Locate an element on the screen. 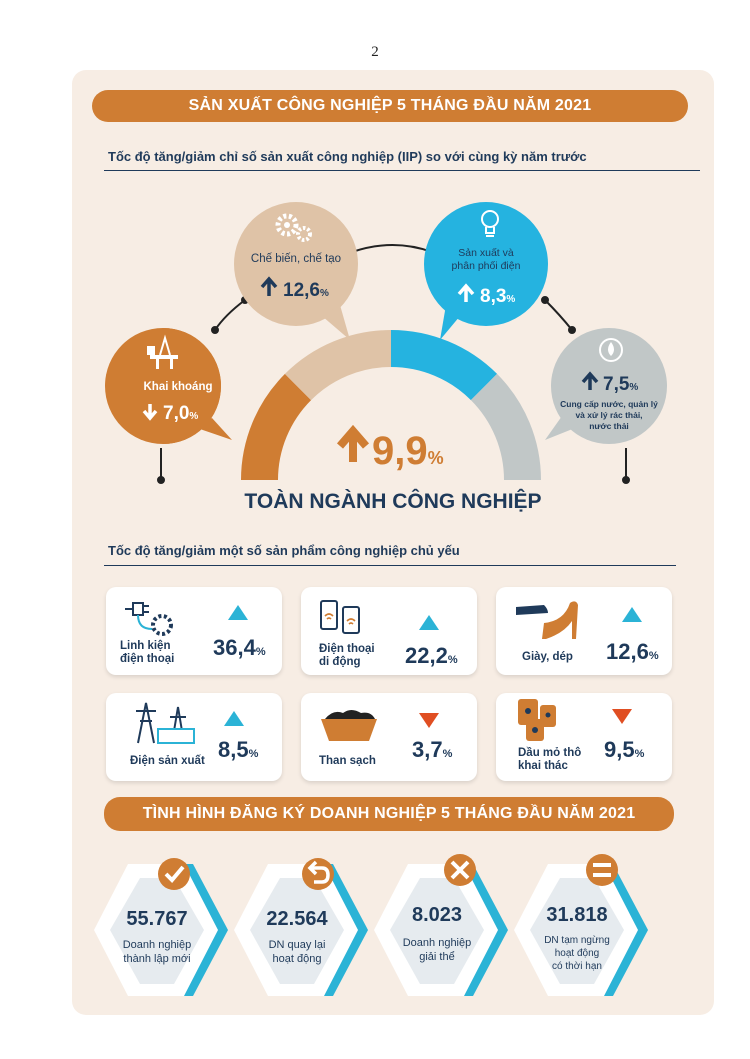 The image size is (750, 1059). product-value-dien-san-xuat: 8,5% is located at coordinates (238, 749).